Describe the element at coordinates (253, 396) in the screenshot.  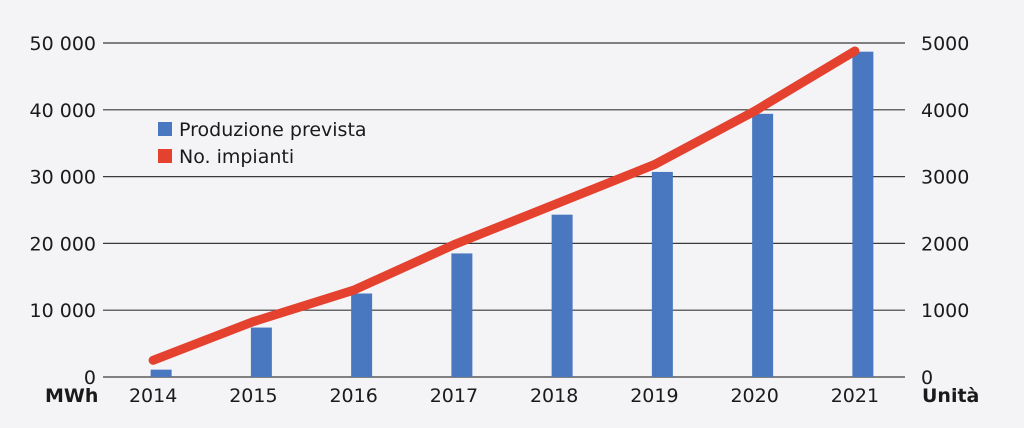
I see `x-tick-label: 2015` at that location.